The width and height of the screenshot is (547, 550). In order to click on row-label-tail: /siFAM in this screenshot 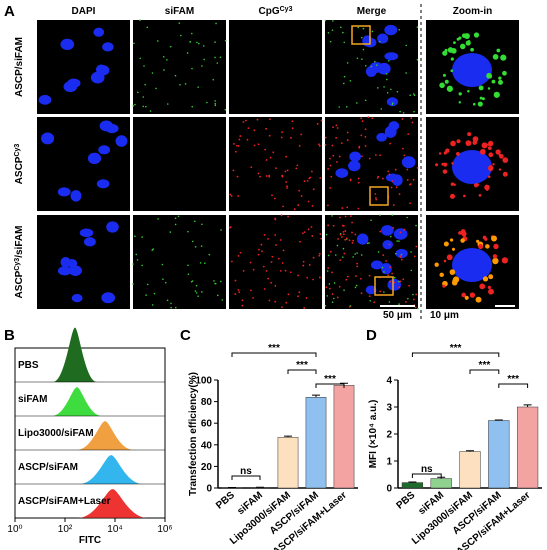, I will do `click(19, 242)`.